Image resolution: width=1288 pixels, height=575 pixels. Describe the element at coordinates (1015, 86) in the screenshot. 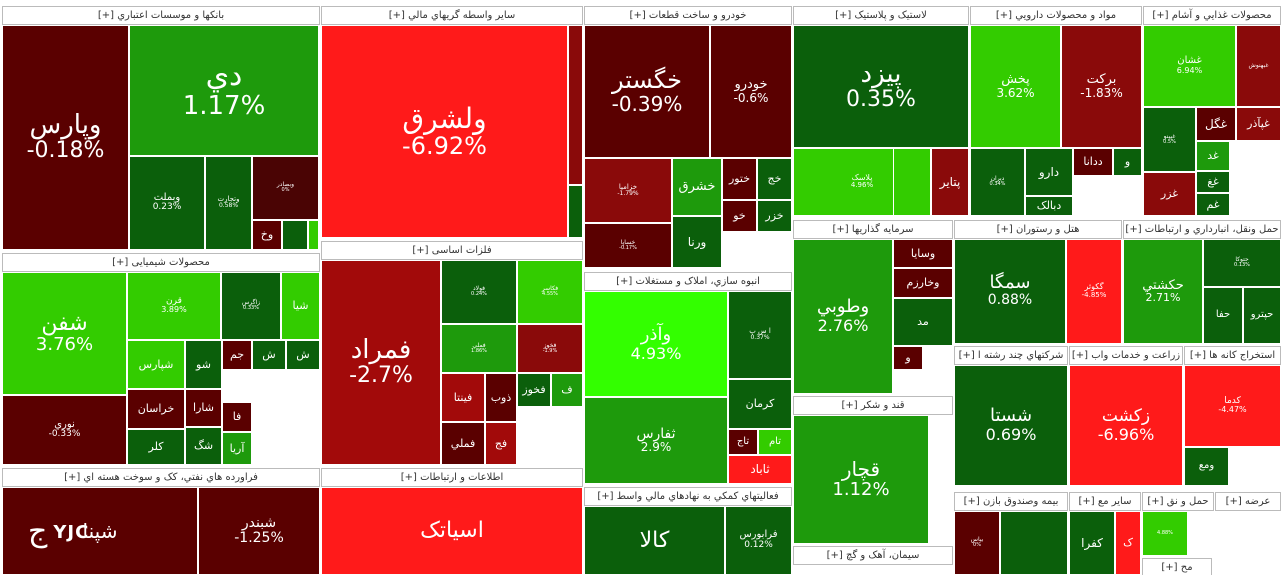

I see `treemap-tile: پخش 3.62%` at that location.